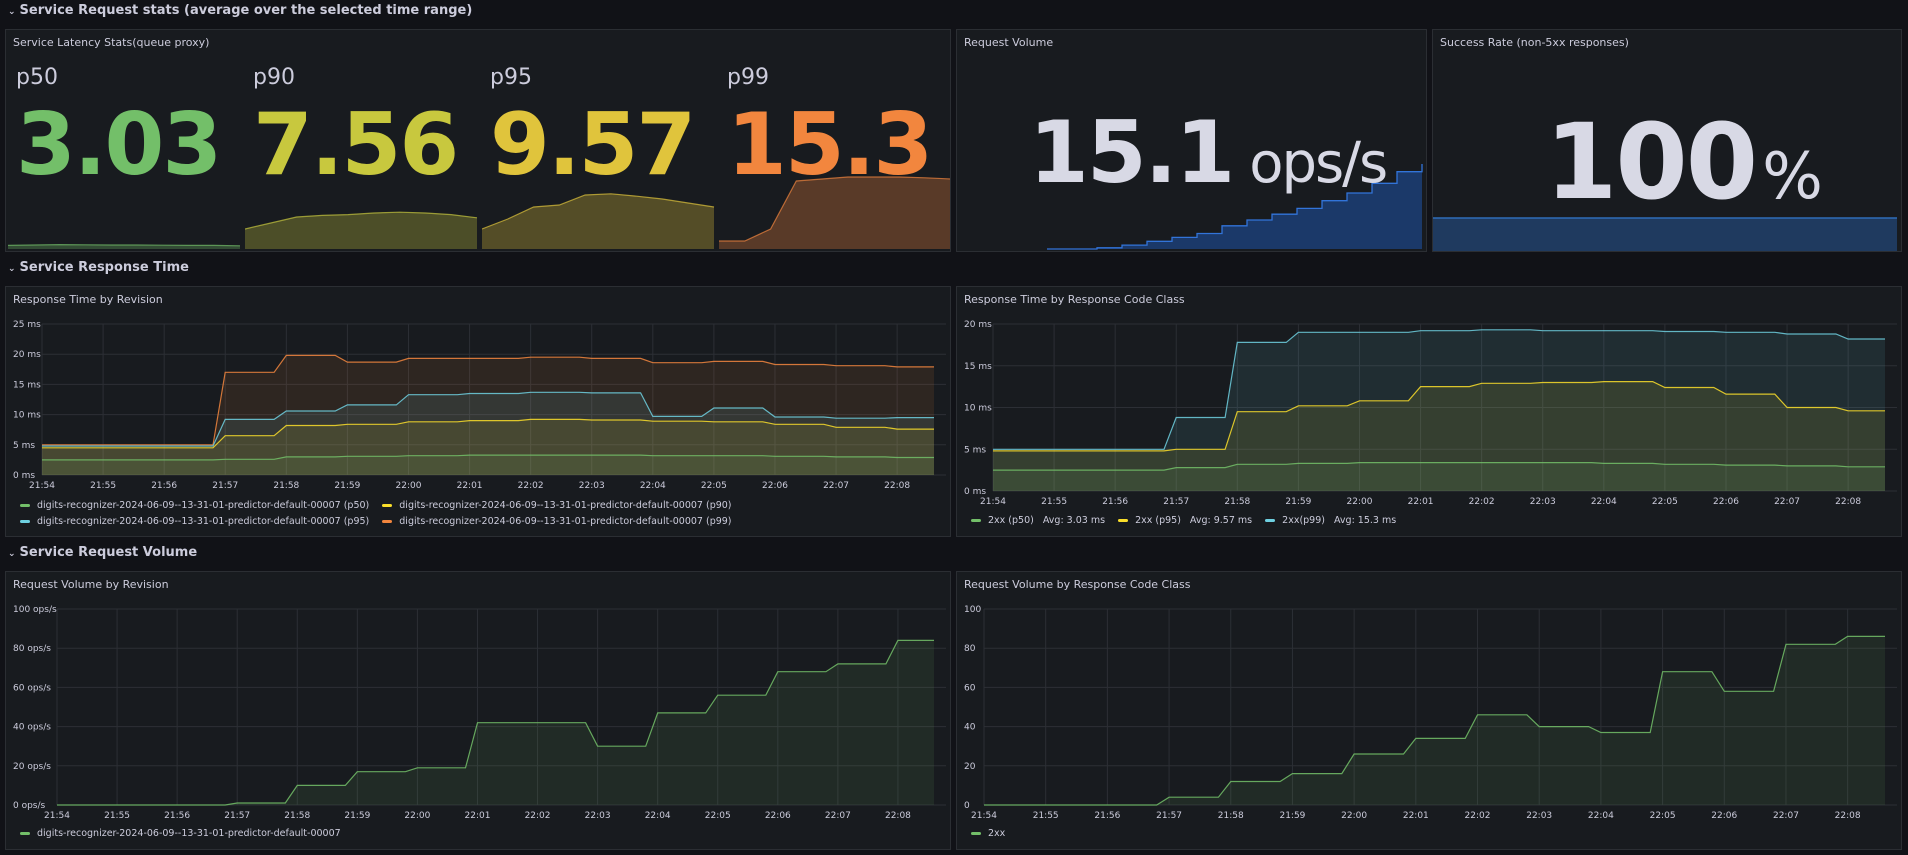 The width and height of the screenshot is (1908, 855). I want to click on success-rate-sparkline, so click(1665, 234).